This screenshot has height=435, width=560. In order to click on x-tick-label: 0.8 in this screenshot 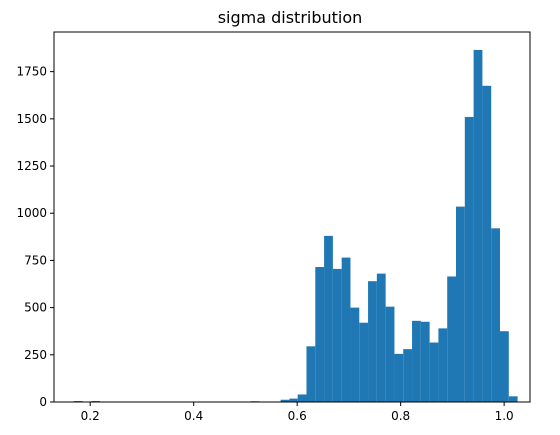, I will do `click(400, 416)`.